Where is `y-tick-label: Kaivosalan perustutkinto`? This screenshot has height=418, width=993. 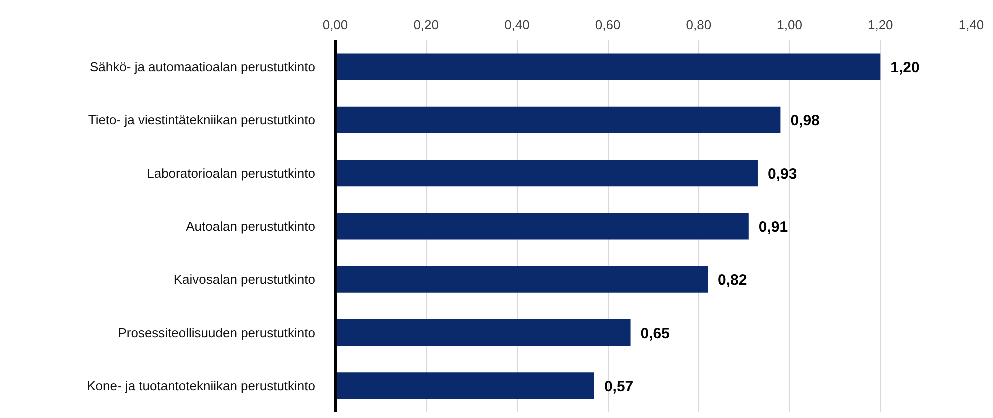 y-tick-label: Kaivosalan perustutkinto is located at coordinates (245, 280).